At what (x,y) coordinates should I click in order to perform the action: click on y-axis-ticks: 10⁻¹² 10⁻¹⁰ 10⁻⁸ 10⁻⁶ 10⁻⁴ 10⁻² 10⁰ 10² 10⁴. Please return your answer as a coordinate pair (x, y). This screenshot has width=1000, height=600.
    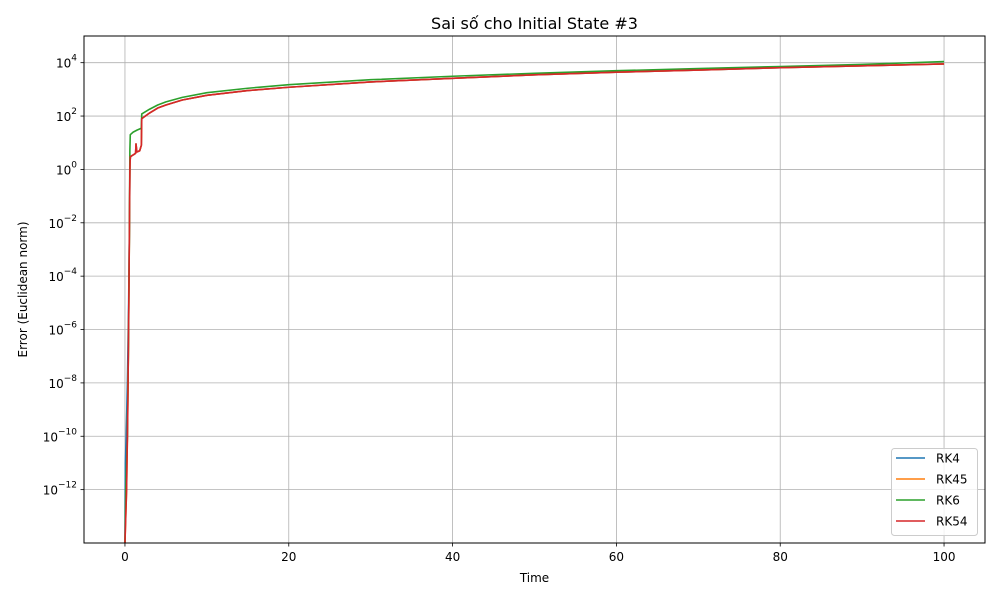
    Looking at the image, I should click on (63, 276).